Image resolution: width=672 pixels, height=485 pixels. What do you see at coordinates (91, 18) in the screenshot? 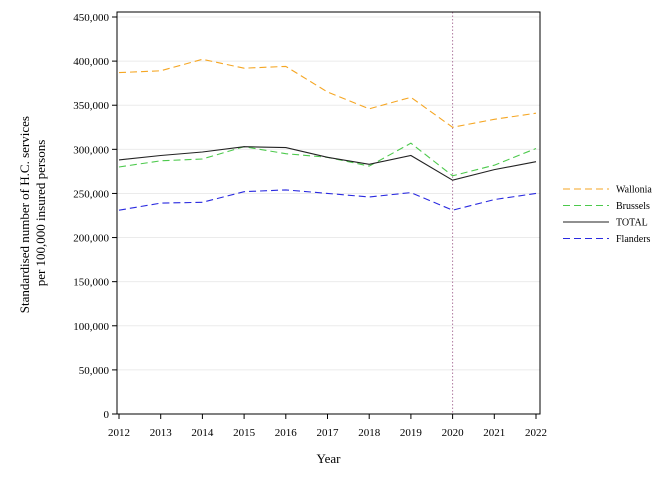
I see `y-tick-label: 450,000` at bounding box center [91, 18].